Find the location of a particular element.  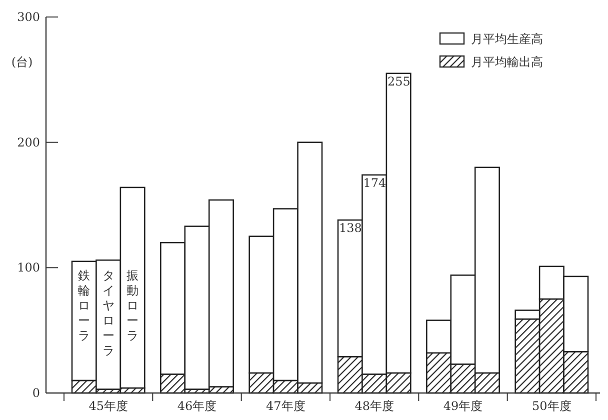

x-tick-label: 48年度 is located at coordinates (374, 406).